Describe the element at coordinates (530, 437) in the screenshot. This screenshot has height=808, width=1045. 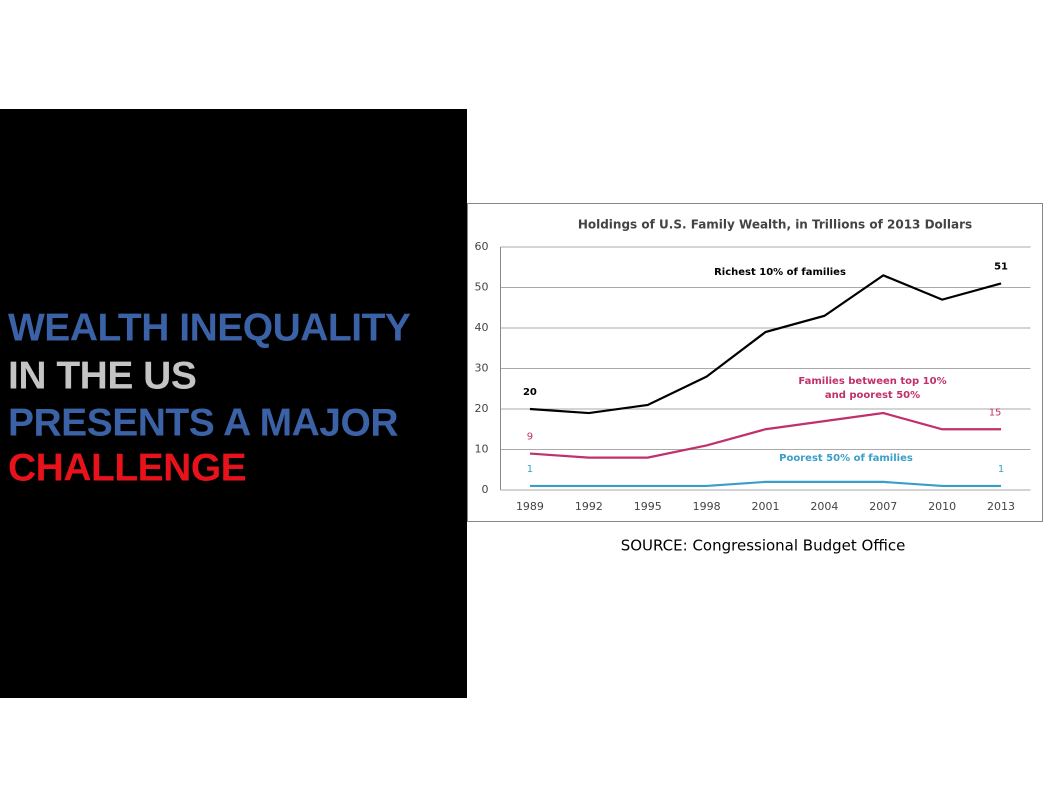
I see `data-label: 9` at that location.